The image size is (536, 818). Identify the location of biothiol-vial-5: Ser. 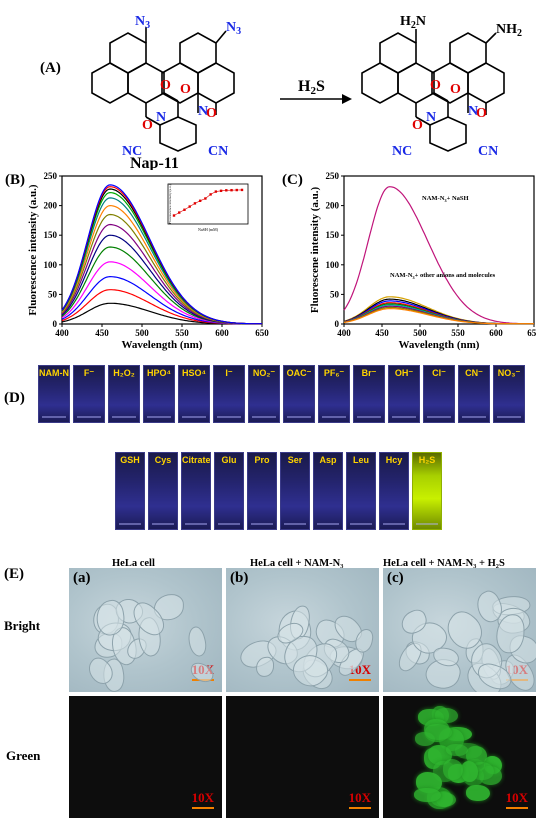
(295, 491).